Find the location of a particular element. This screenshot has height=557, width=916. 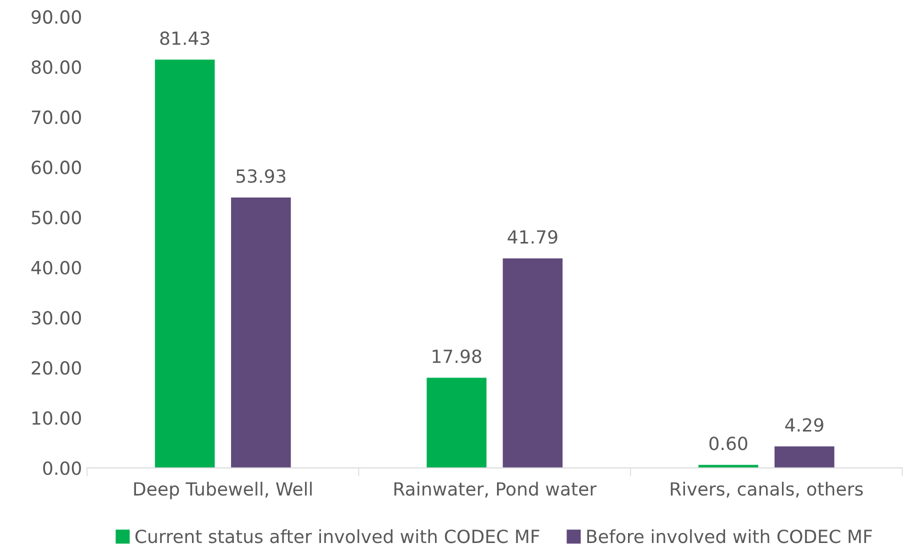

data-label: 4.29 is located at coordinates (804, 425).